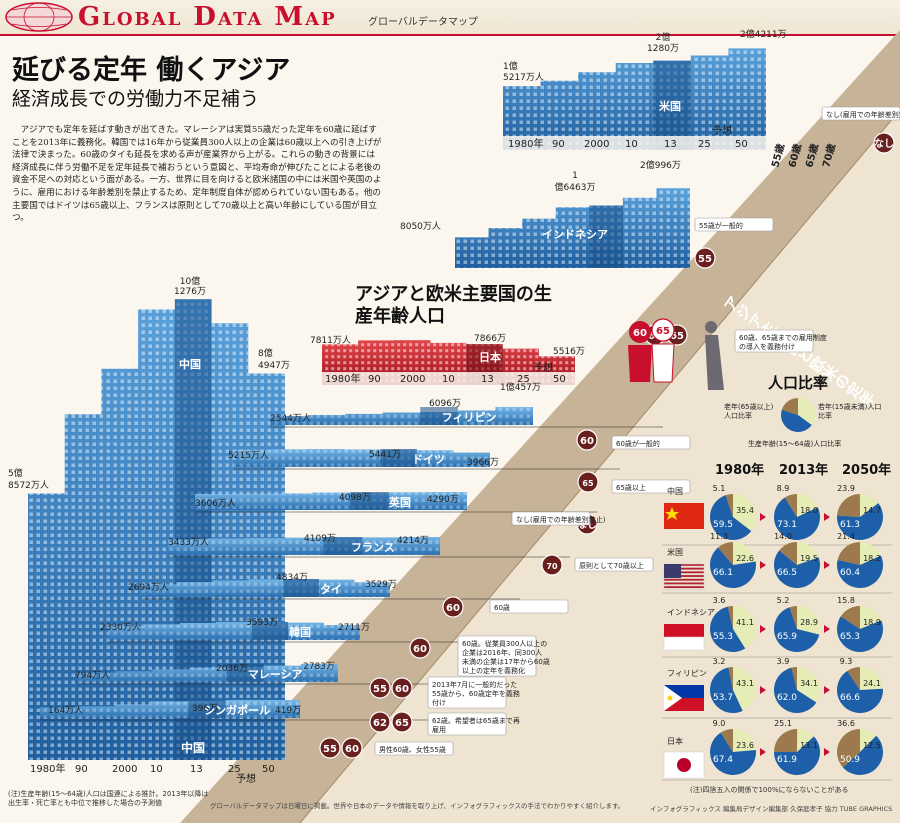  I want to click on pie-2-2-elderly-label: 15.8, so click(846, 600).